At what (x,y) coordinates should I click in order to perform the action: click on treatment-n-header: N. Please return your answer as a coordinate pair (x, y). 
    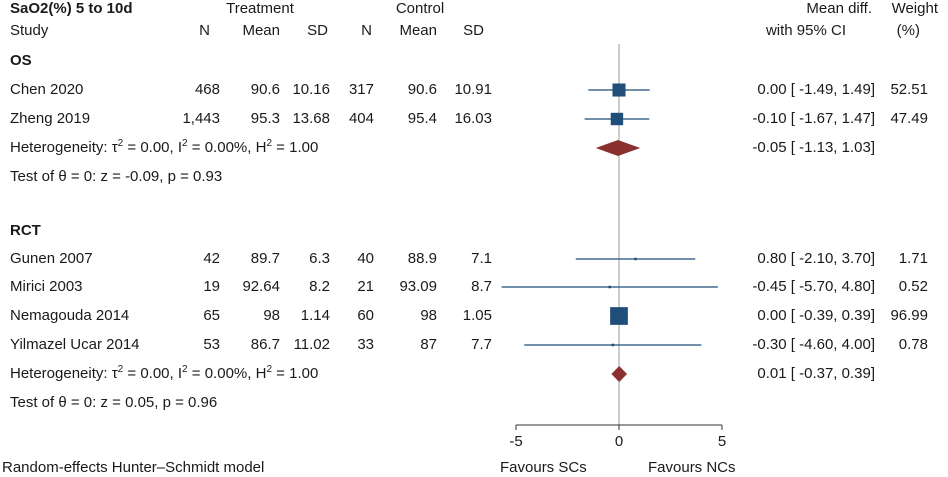
    Looking at the image, I should click on (204, 30).